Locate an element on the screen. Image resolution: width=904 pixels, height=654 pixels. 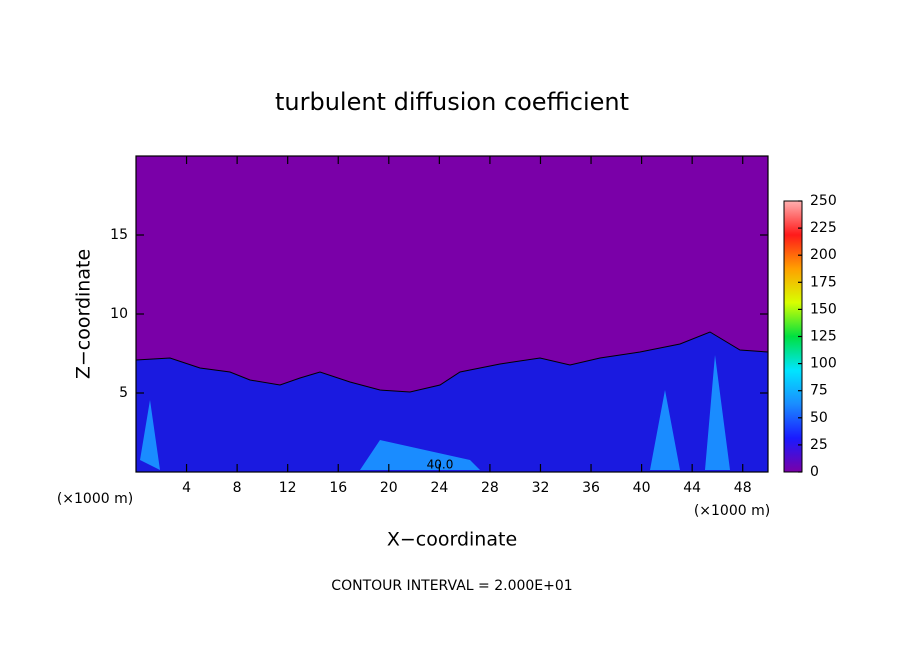
x-tick-label: 36 is located at coordinates (591, 488).